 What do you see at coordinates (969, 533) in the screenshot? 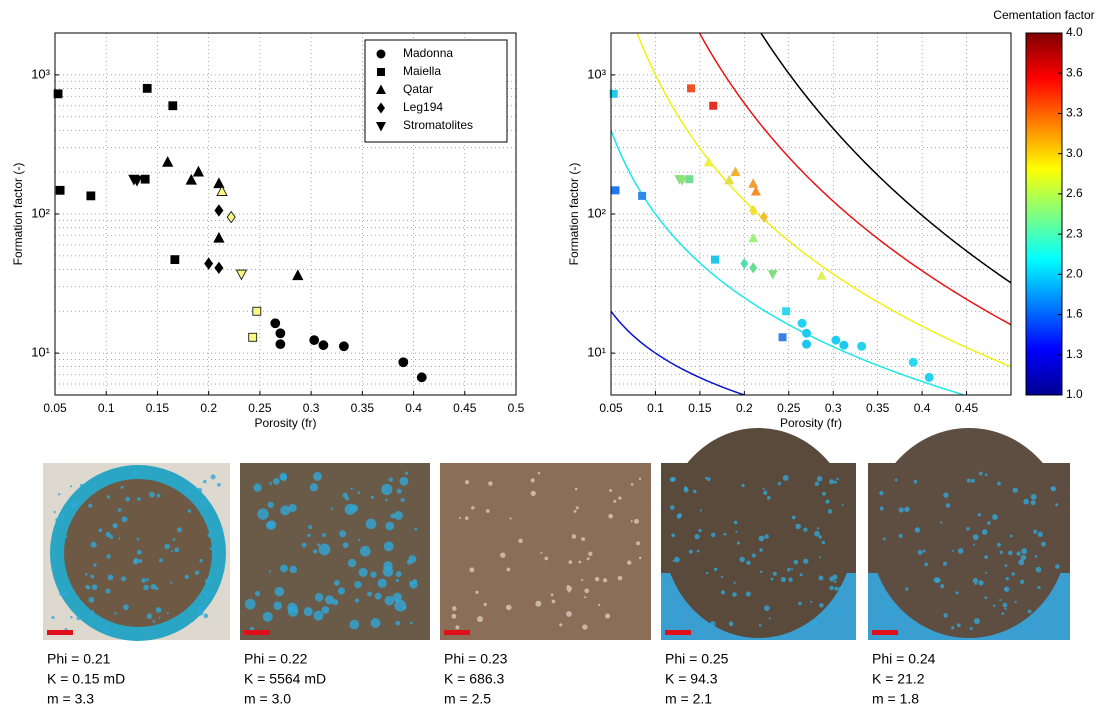
I see `photo-sample` at bounding box center [969, 533].